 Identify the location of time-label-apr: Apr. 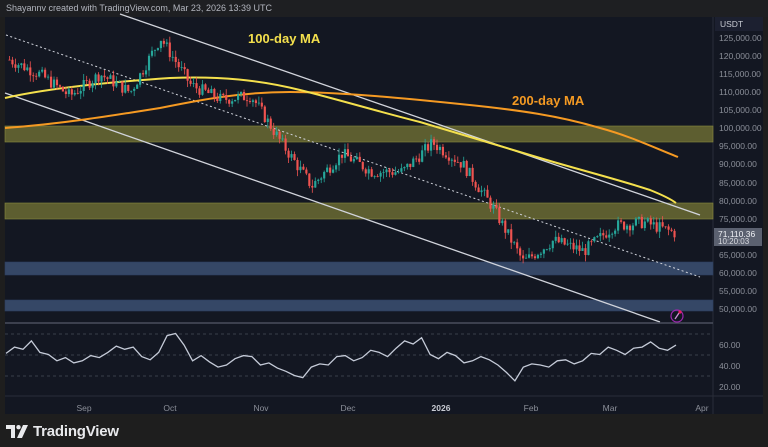
(702, 408).